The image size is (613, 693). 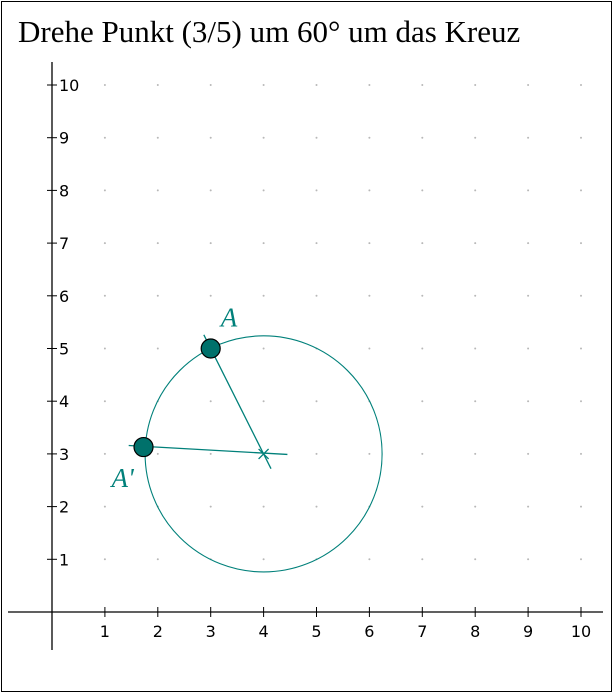 I want to click on point-a-label: A, so click(x=228, y=318).